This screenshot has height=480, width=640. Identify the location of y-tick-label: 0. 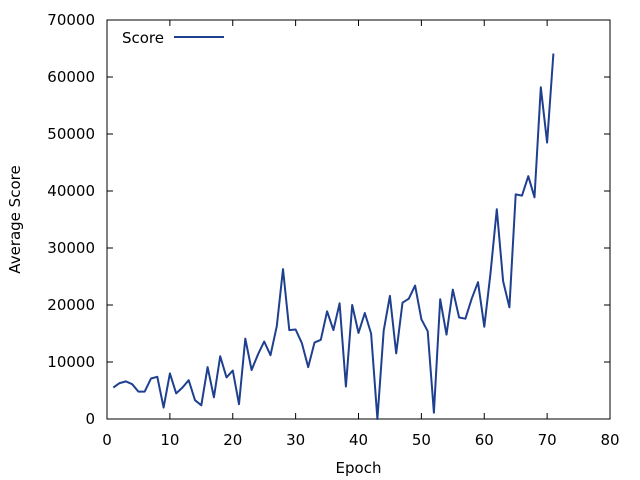
(90, 419).